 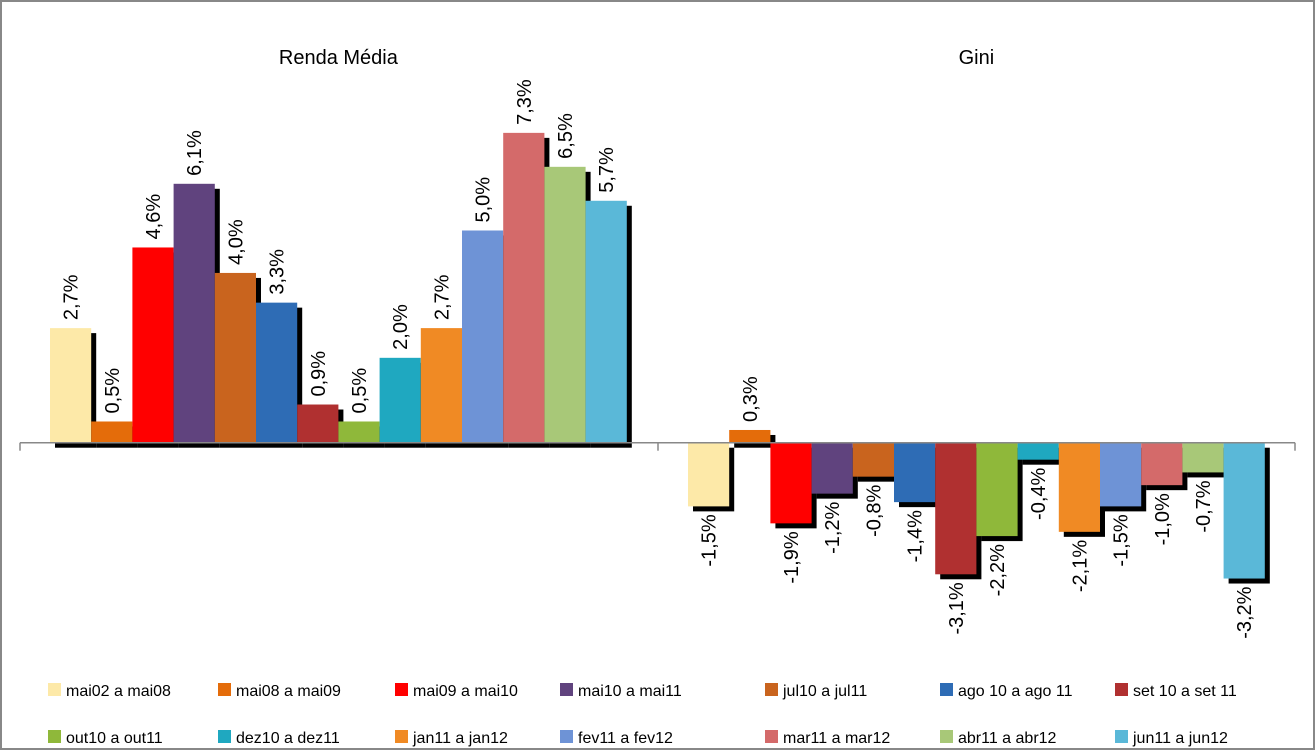 I want to click on data-label: -0,8%, so click(x=874, y=510).